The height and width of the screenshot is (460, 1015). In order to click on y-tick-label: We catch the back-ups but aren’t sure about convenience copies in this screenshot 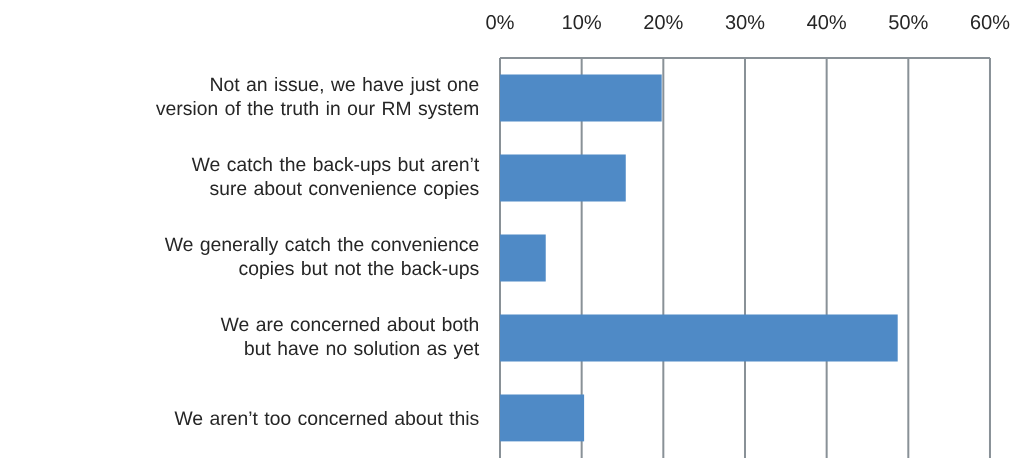, I will do `click(335, 178)`.